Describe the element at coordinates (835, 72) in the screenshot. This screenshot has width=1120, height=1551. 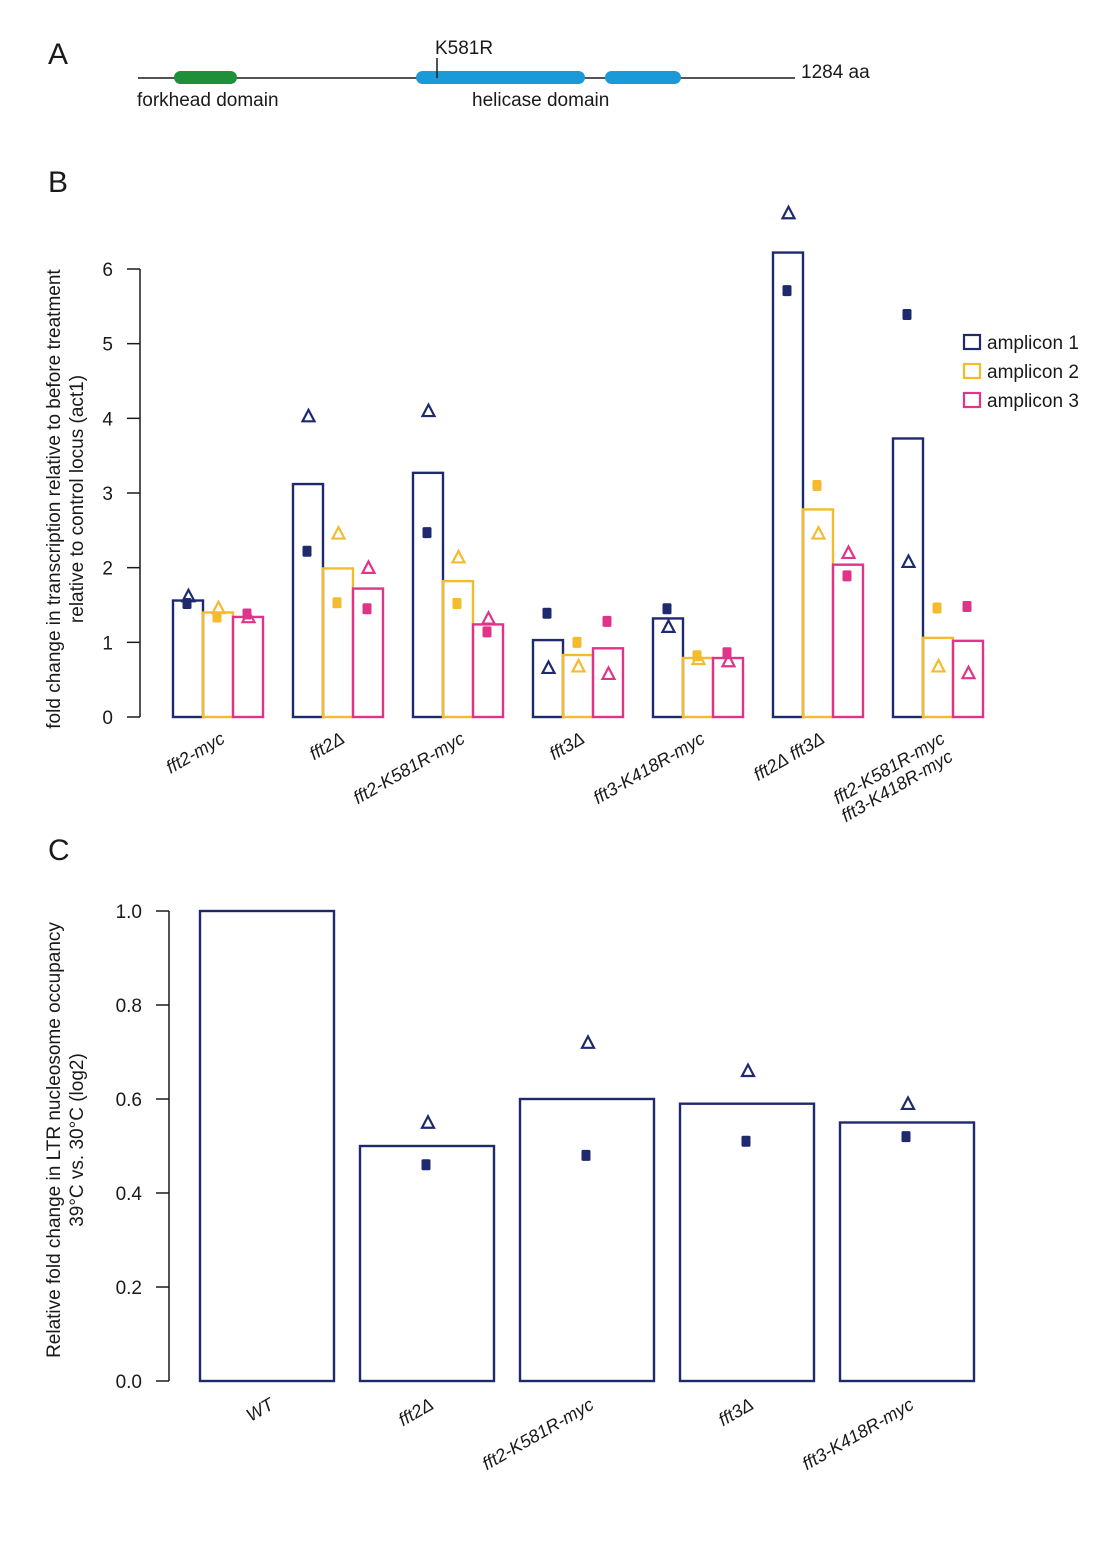
I see `length-label: 1284 aa` at that location.